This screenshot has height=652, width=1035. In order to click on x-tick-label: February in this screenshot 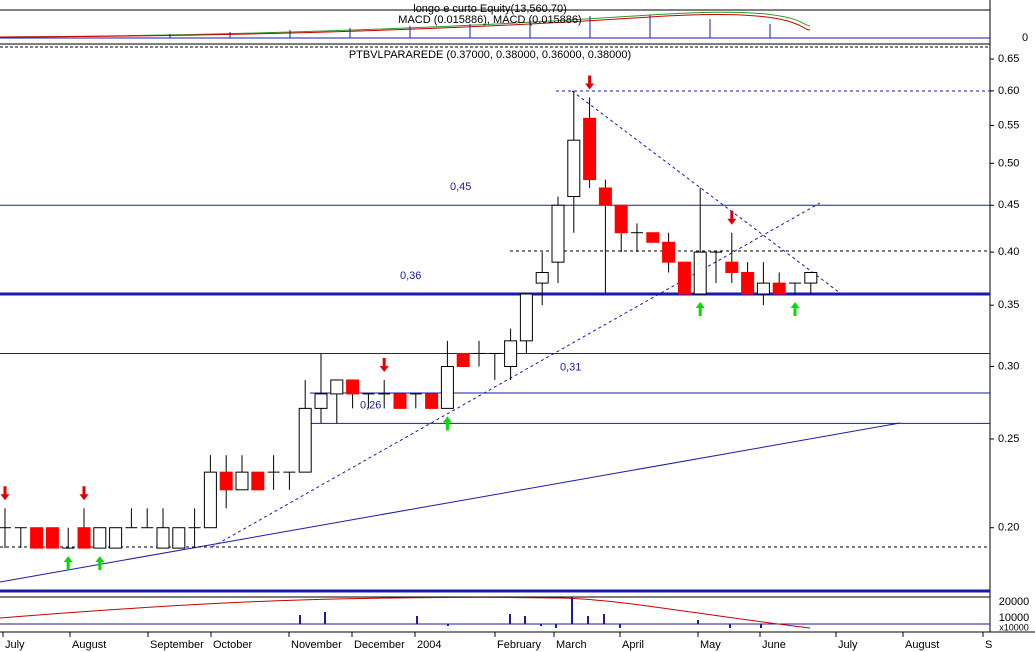, I will do `click(519, 645)`.